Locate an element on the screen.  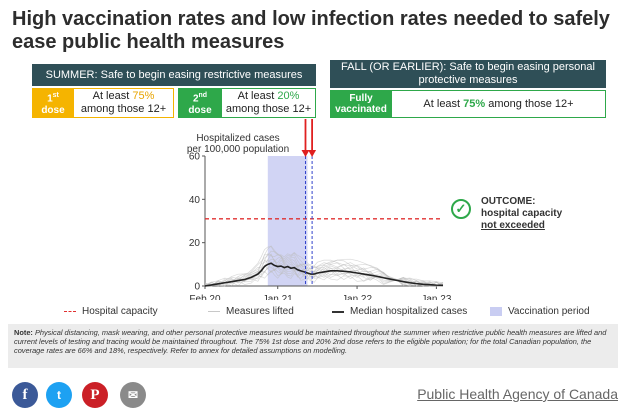
legend-vaccination: Vaccination period is located at coordinates (540, 311).